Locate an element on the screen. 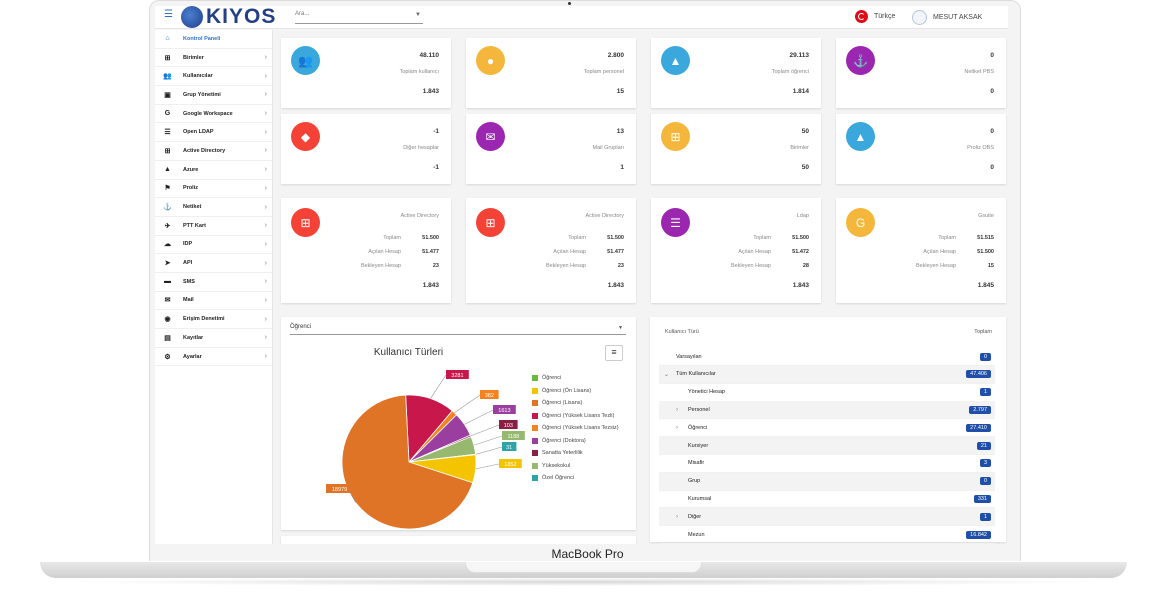 The width and height of the screenshot is (1175, 594). gear-icon: ⚙ is located at coordinates (167, 357).